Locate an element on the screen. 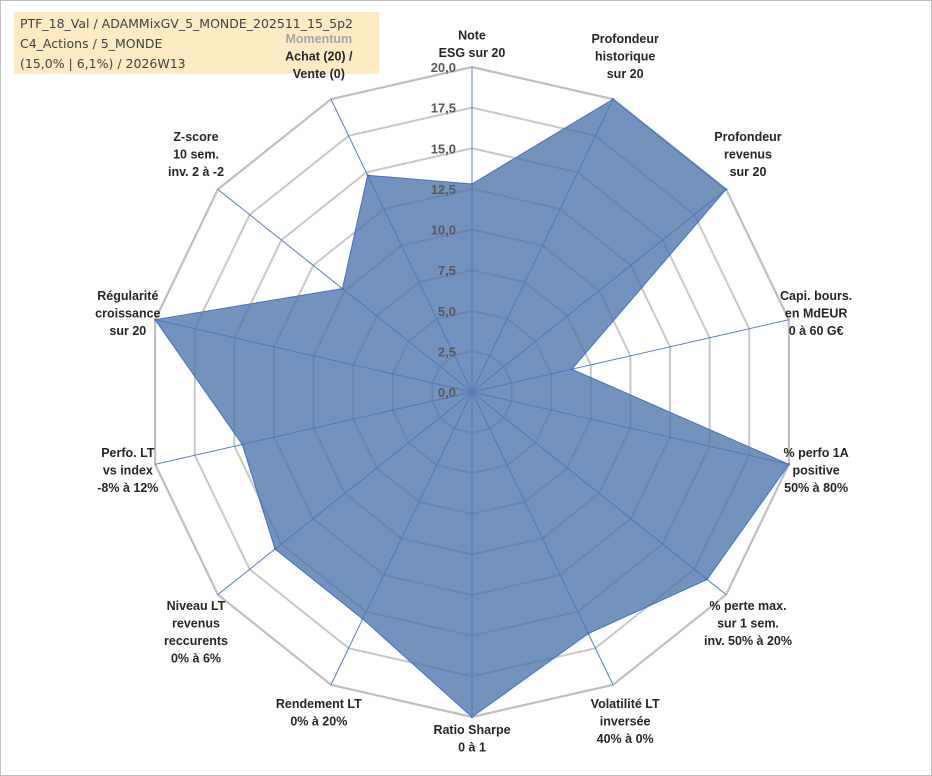 Image resolution: width=932 pixels, height=776 pixels. axis-label: Capi. bours. en MdEUR 0 à 60 G€ is located at coordinates (816, 313).